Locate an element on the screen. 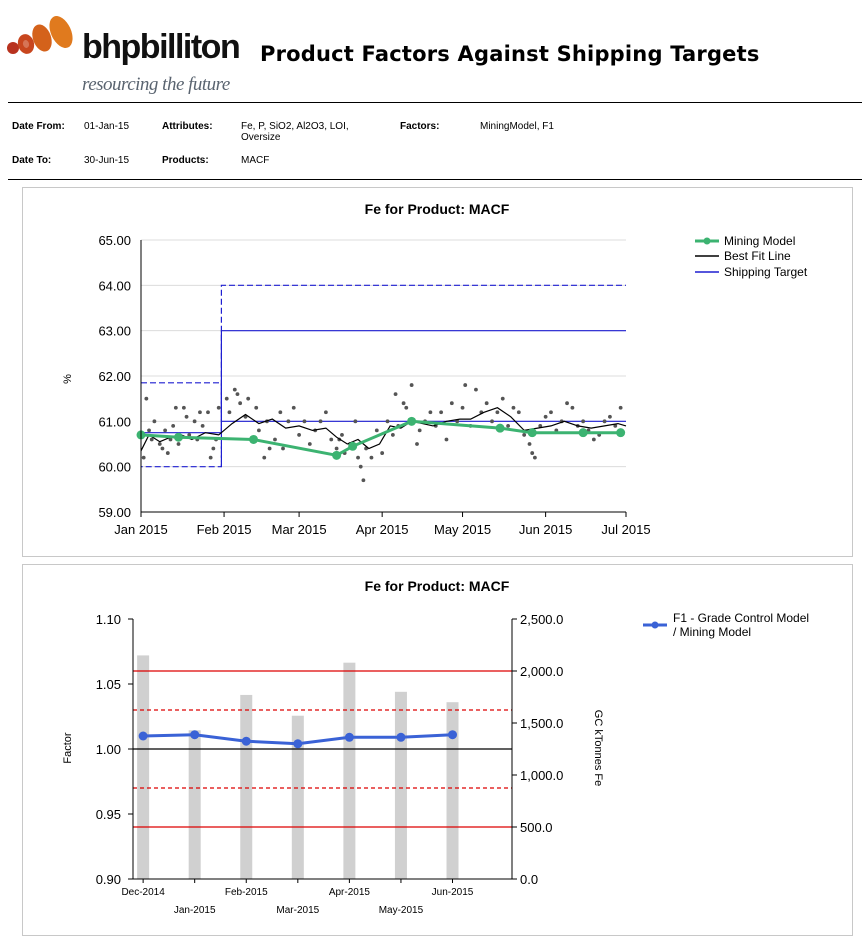 Image resolution: width=863 pixels, height=943 pixels. chart2-y2tick-label: 0.0 is located at coordinates (529, 879).